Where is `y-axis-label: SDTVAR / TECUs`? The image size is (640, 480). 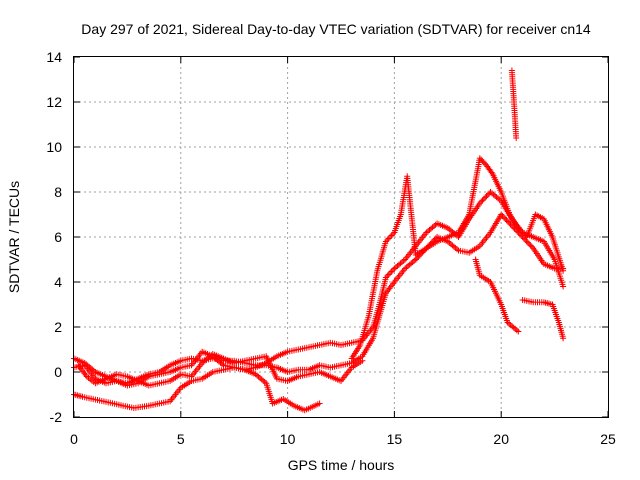 y-axis-label: SDTVAR / TECUs is located at coordinates (14, 237).